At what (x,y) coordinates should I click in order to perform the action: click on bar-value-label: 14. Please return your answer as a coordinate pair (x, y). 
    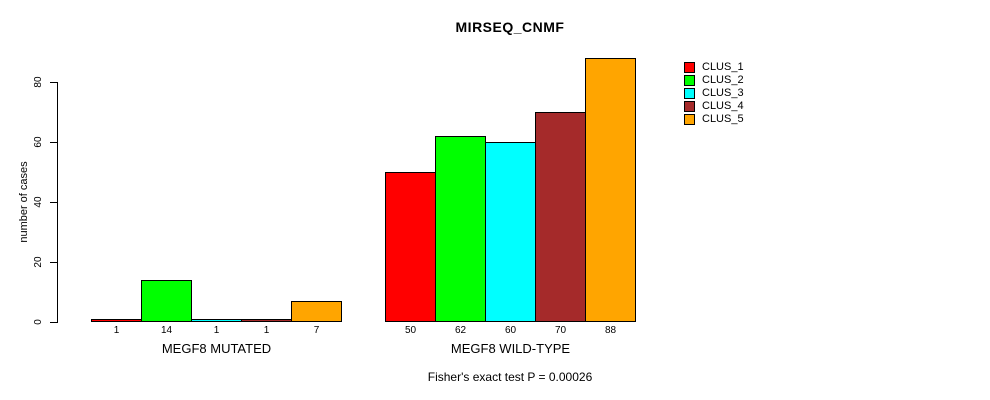
    Looking at the image, I should click on (166, 330).